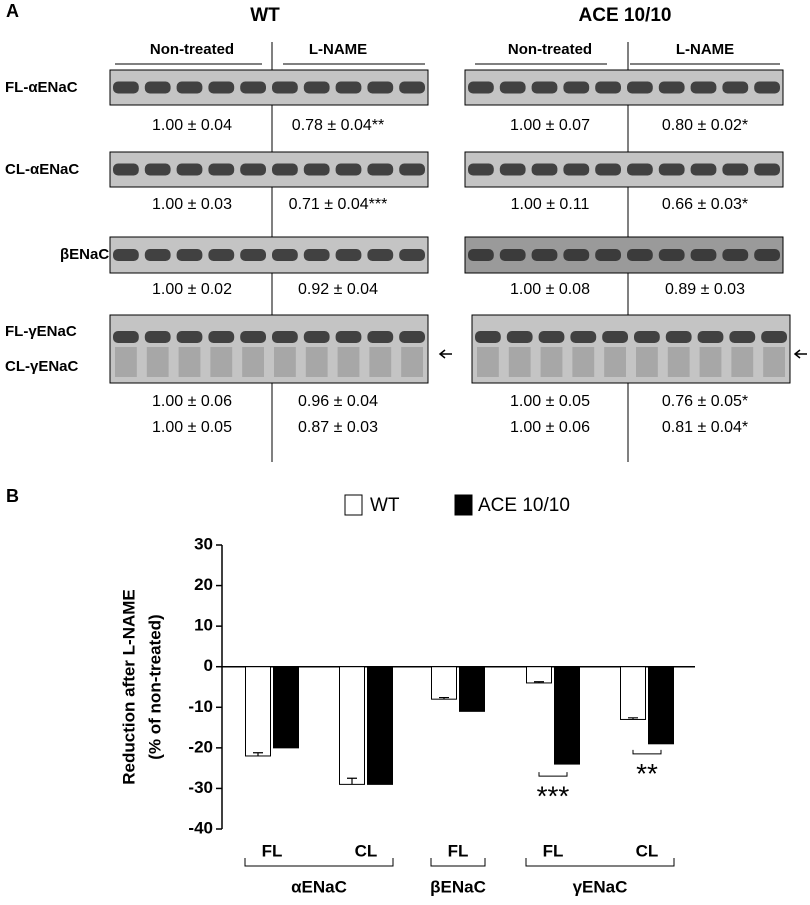 Image resolution: width=810 pixels, height=905 pixels. Describe the element at coordinates (550, 427) in the screenshot. I see `quantitation: 1.00 ± 0.06` at that location.